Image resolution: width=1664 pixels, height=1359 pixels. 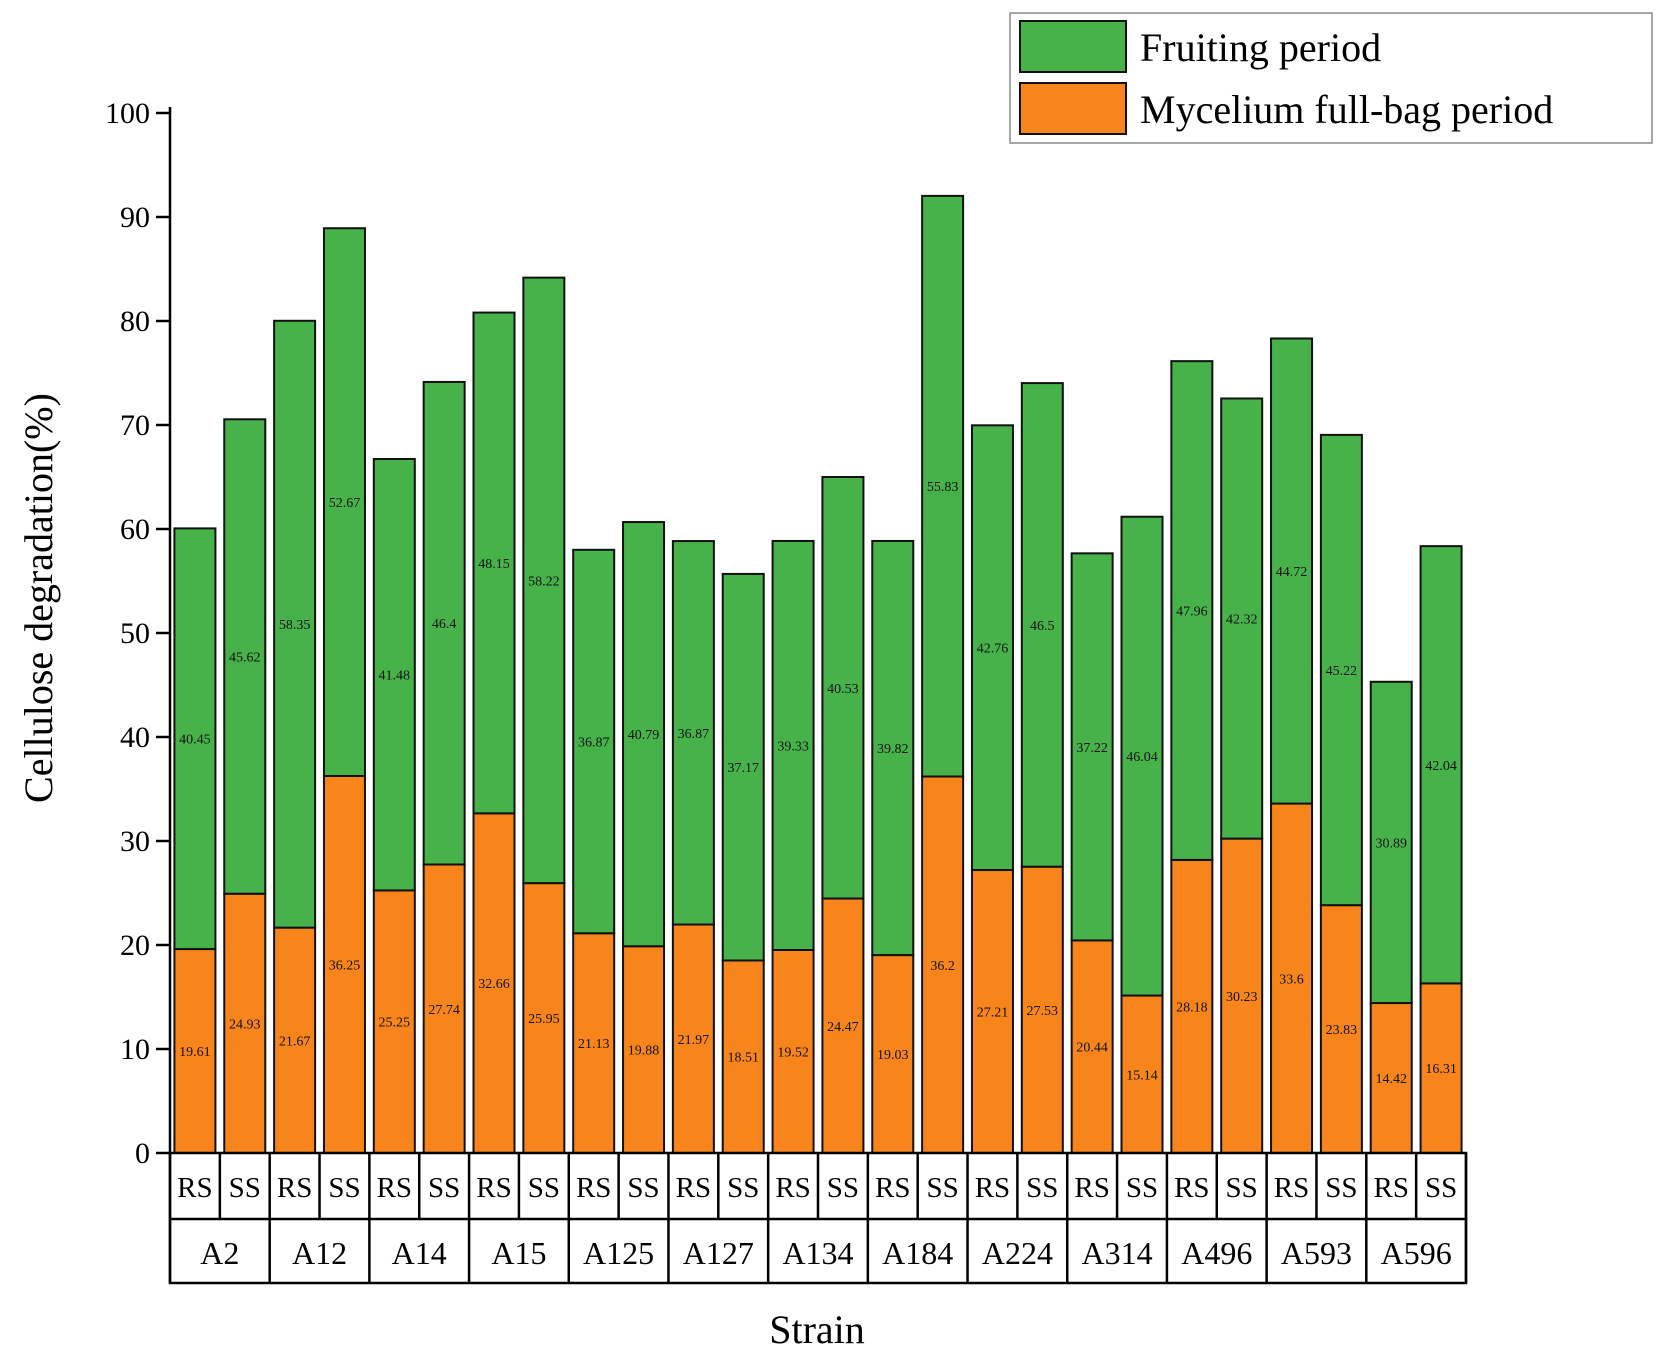 What do you see at coordinates (38, 598) in the screenshot?
I see `y-axis-title: Cellulose degradation(%)` at bounding box center [38, 598].